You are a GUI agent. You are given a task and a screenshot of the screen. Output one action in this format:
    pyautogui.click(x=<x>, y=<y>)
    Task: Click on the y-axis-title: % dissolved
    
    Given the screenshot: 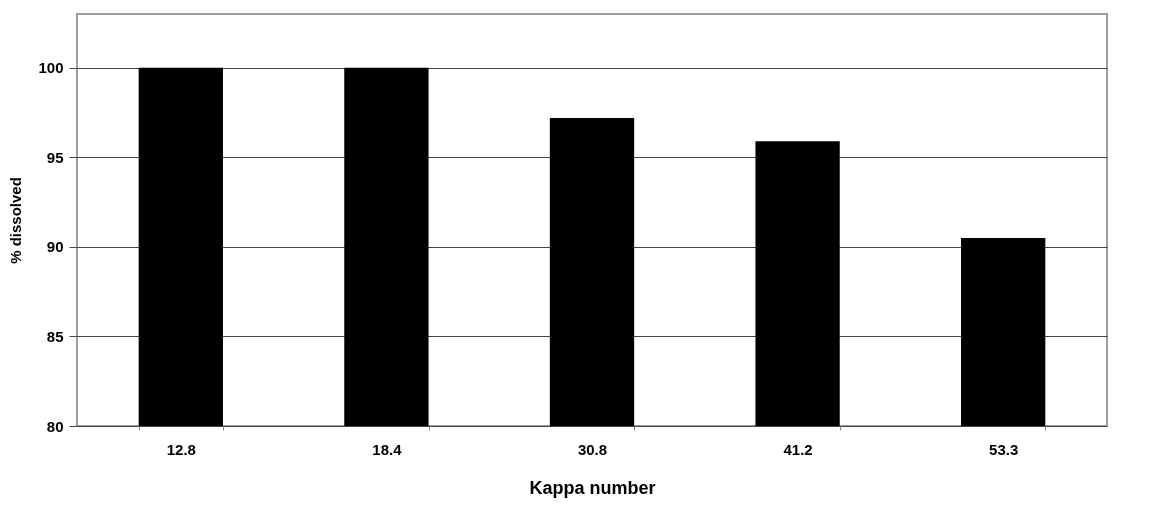 What is the action you would take?
    pyautogui.click(x=16, y=220)
    